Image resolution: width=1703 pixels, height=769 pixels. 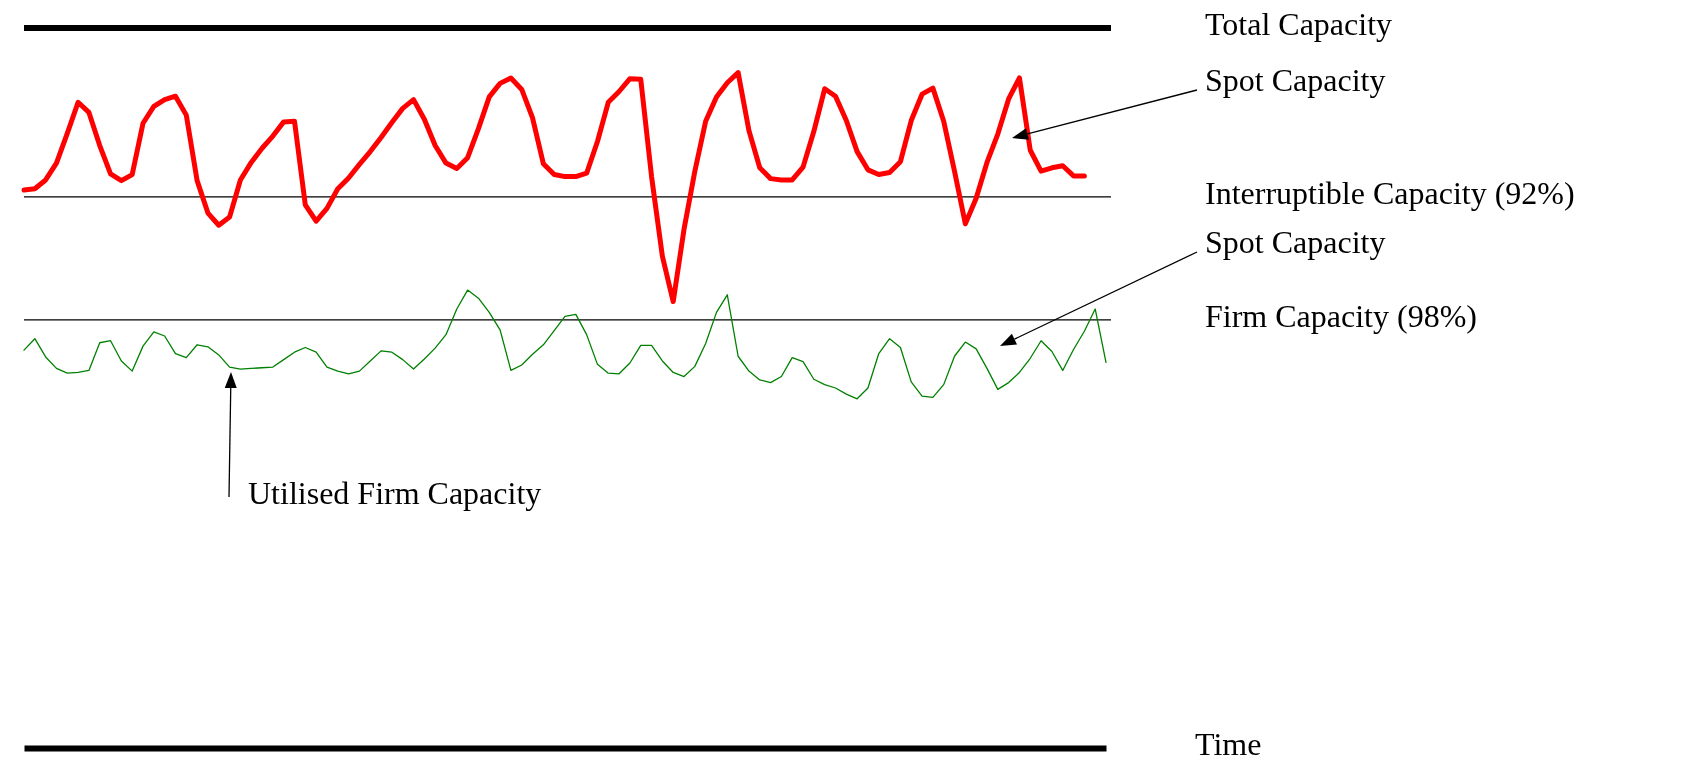 I want to click on ref-line-label: Firm Capacity (98%), so click(x=1341, y=316).